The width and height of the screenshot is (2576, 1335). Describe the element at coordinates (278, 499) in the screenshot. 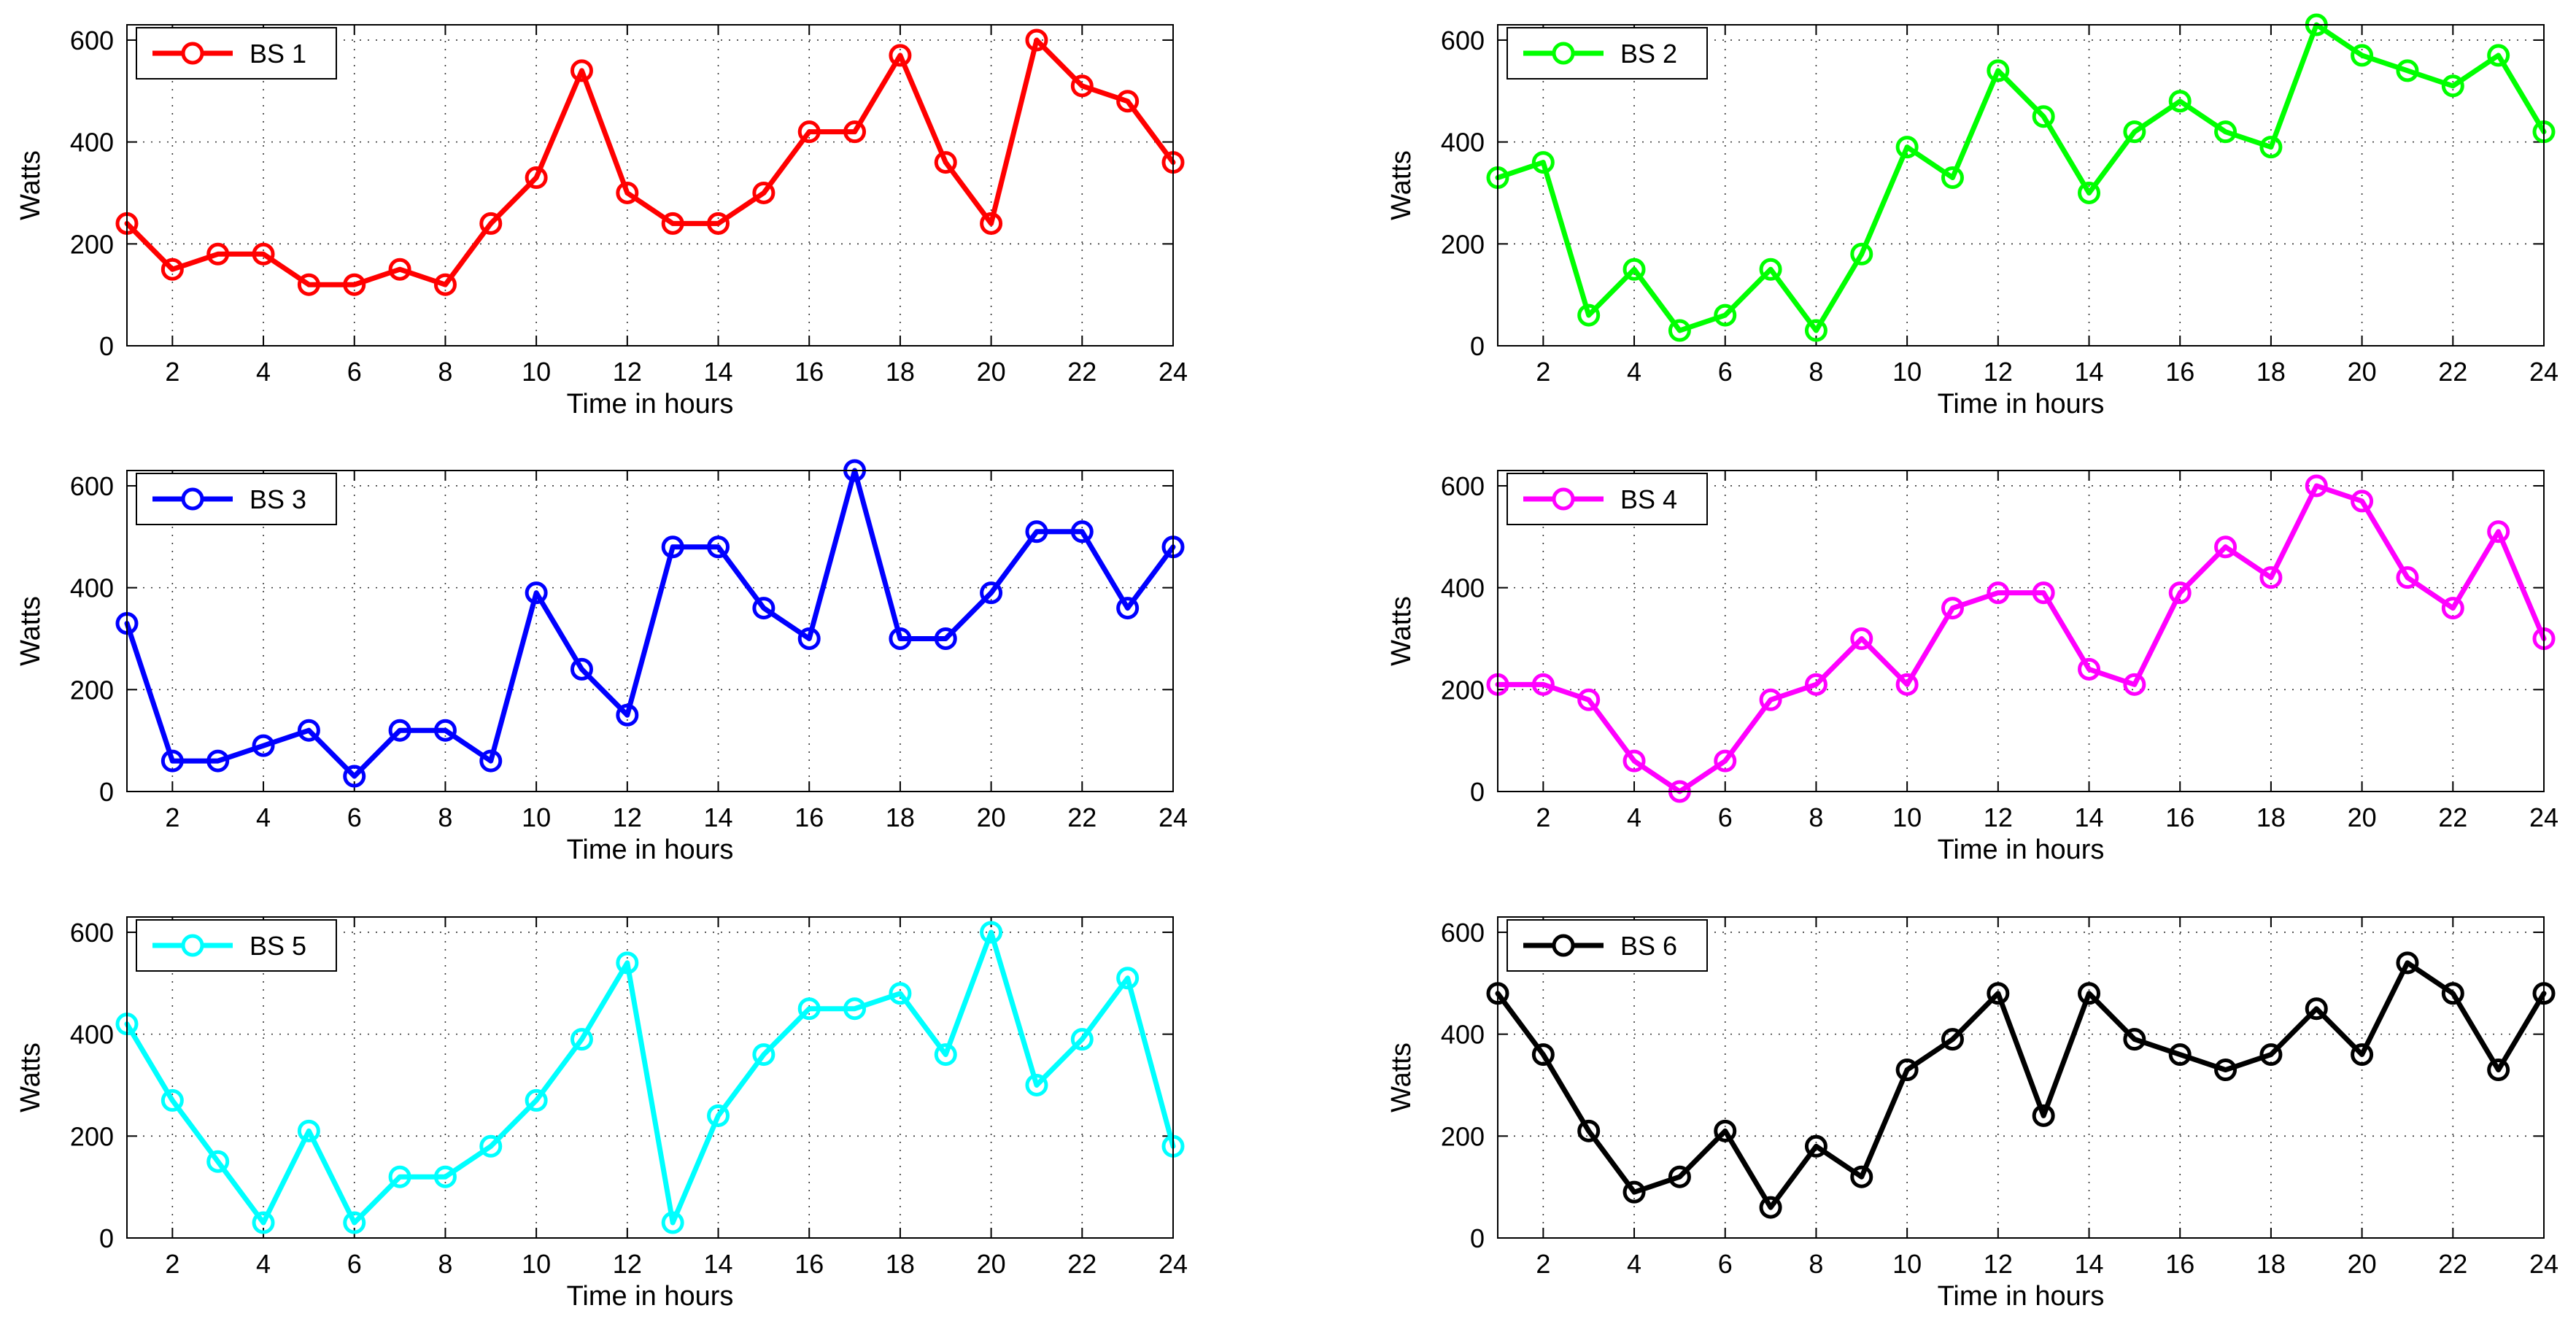

I see `legend-label: BS 3` at that location.